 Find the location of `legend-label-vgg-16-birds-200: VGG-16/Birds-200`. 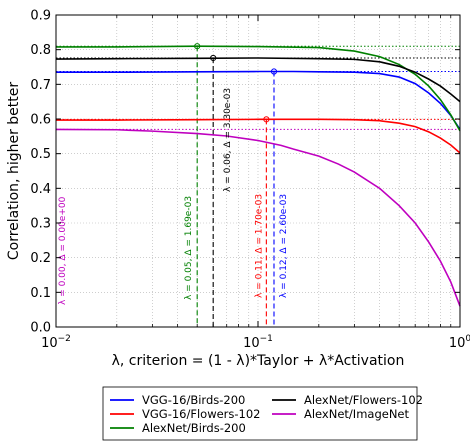

legend-label-vgg-16-birds-200: VGG-16/Birds-200 is located at coordinates (193, 400).